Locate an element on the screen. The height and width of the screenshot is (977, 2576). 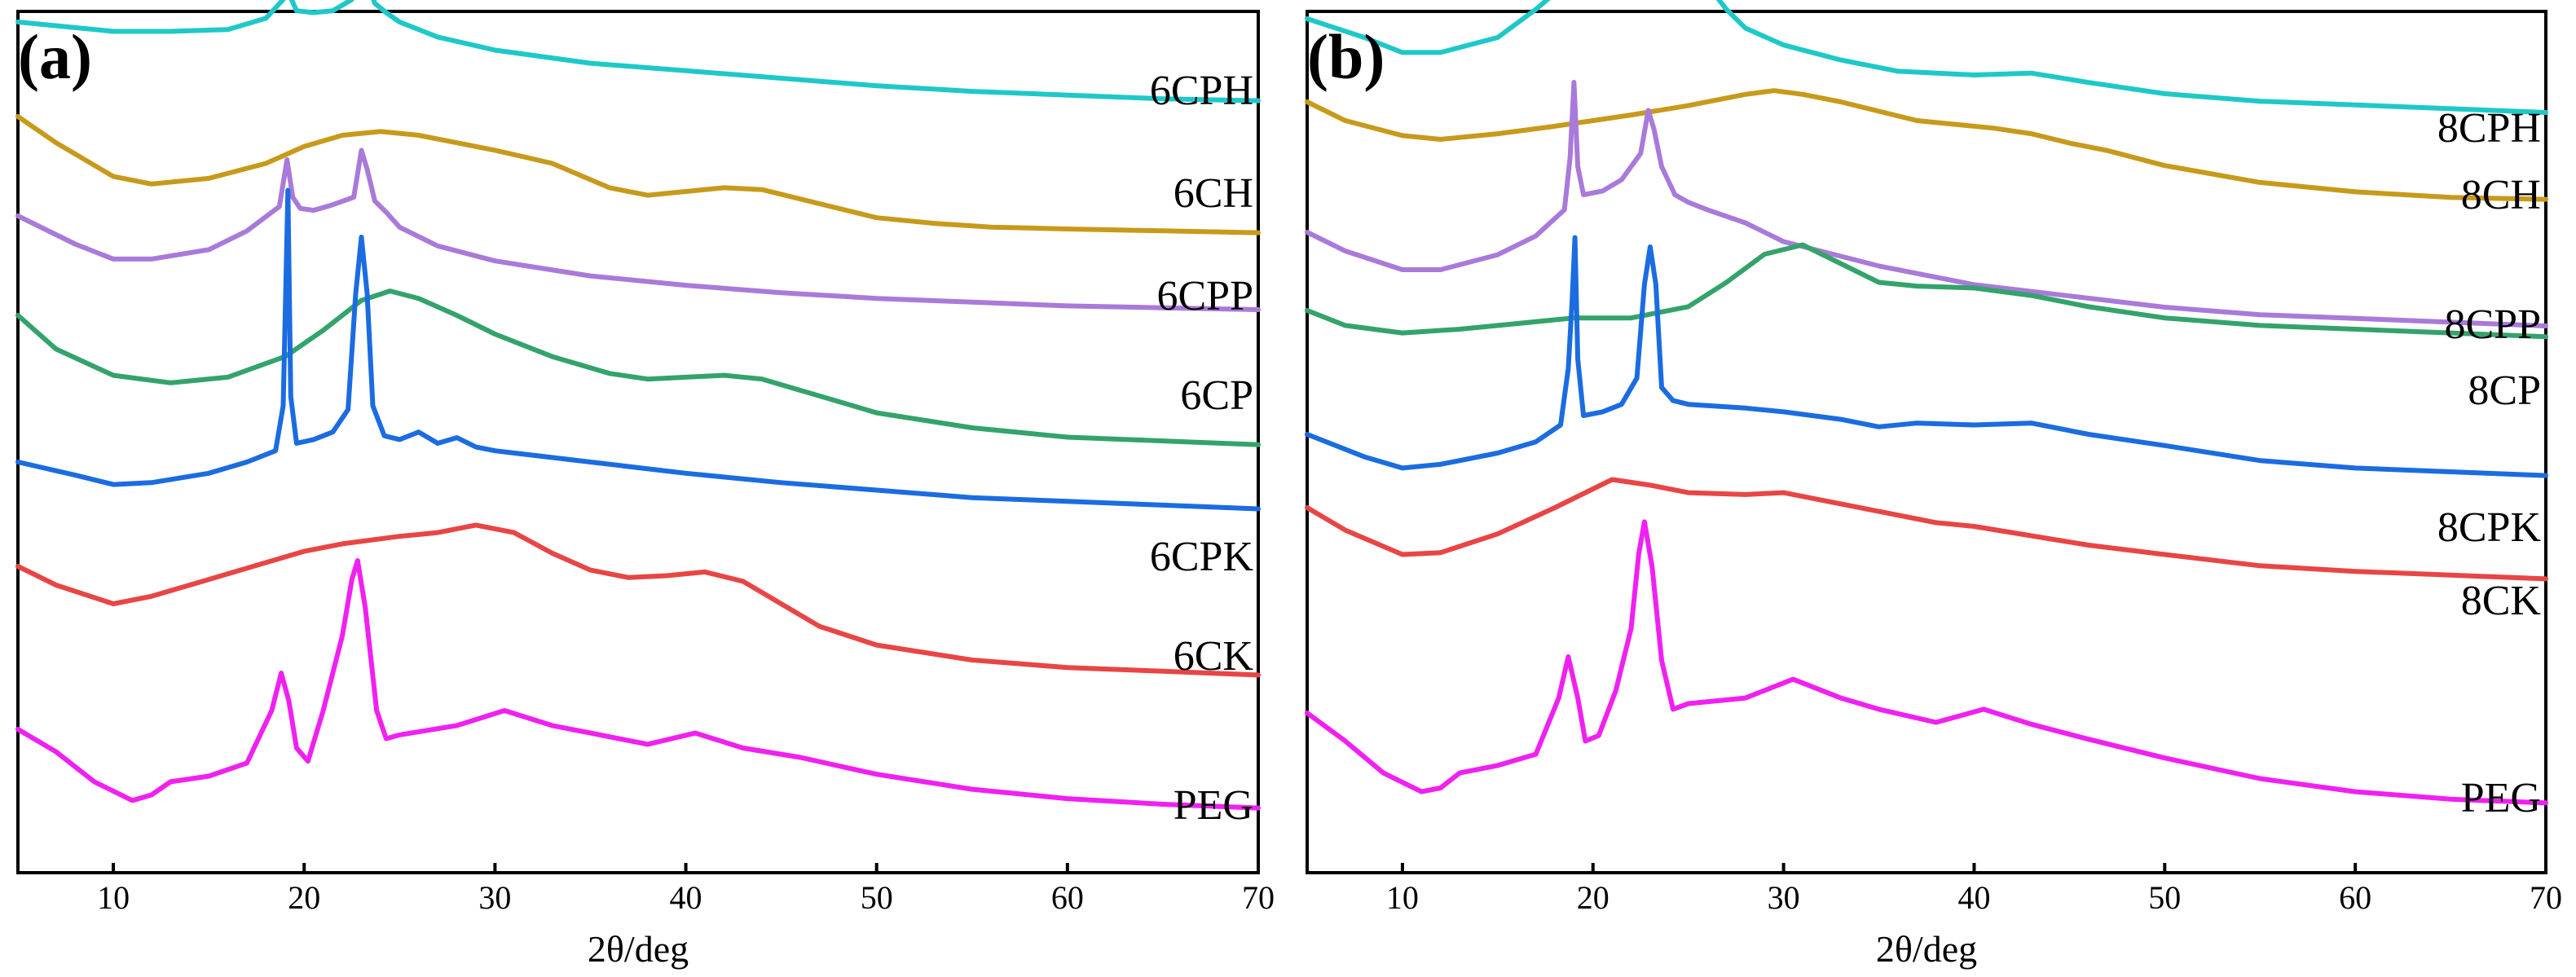
panel-label-a: (a) is located at coordinates (55, 57).